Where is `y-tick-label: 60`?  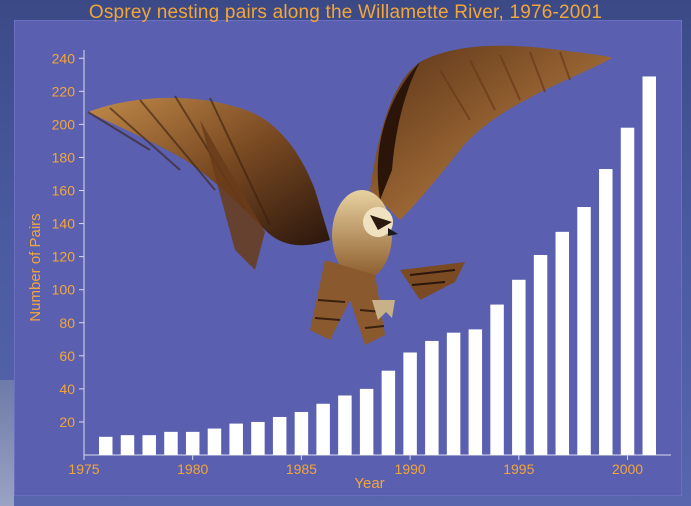 y-tick-label: 60 is located at coordinates (67, 356).